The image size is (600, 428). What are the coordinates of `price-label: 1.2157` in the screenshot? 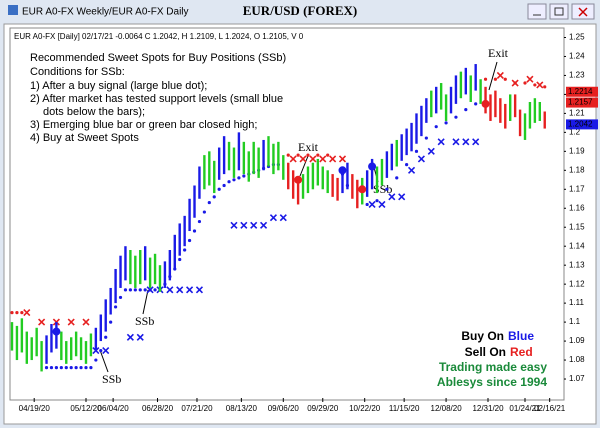 It's located at (580, 102).